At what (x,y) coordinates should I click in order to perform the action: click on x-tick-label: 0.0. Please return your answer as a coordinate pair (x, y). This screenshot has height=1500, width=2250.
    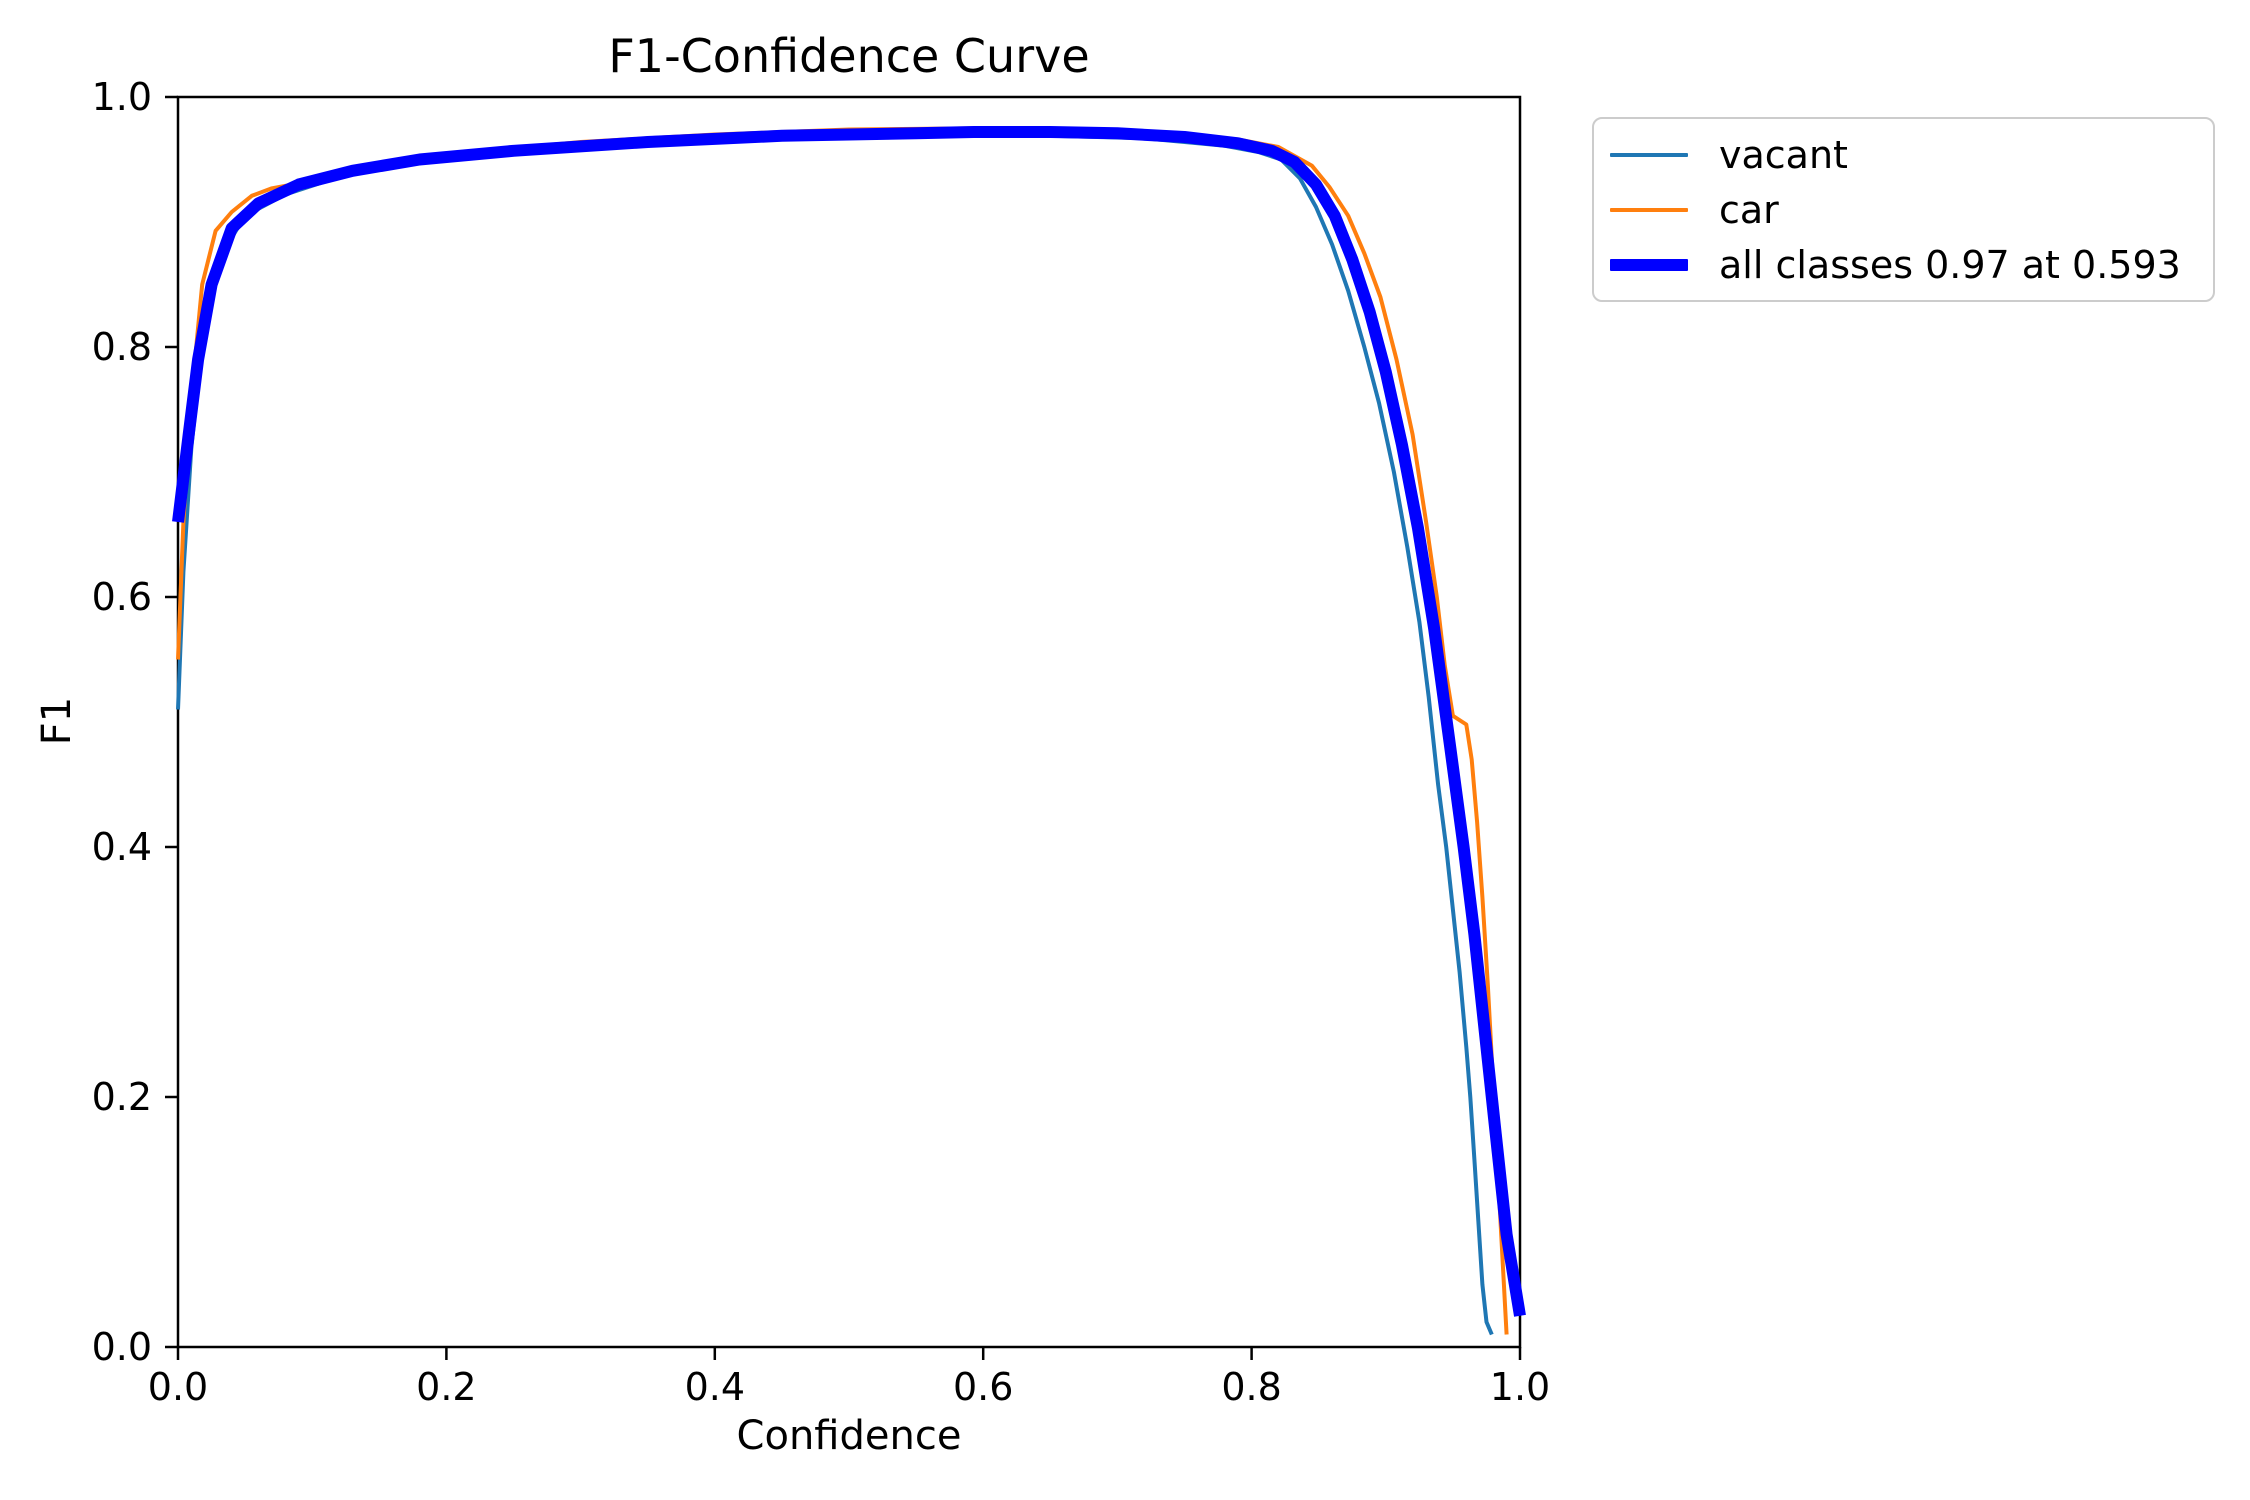
    Looking at the image, I should click on (178, 1387).